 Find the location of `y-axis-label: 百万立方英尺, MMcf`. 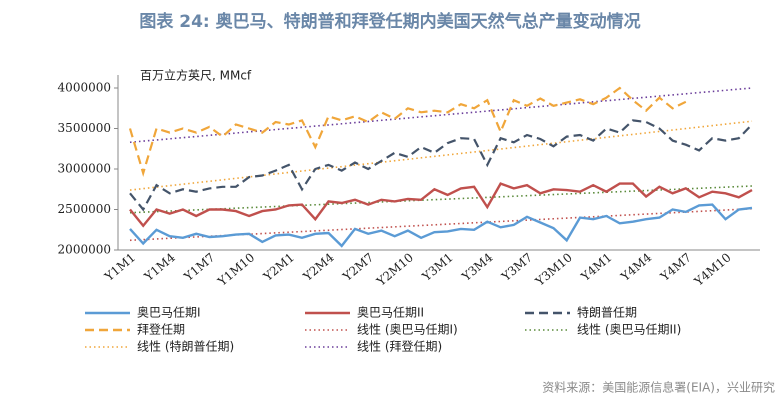

y-axis-label: 百万立方英尺, MMcf is located at coordinates (196, 75).